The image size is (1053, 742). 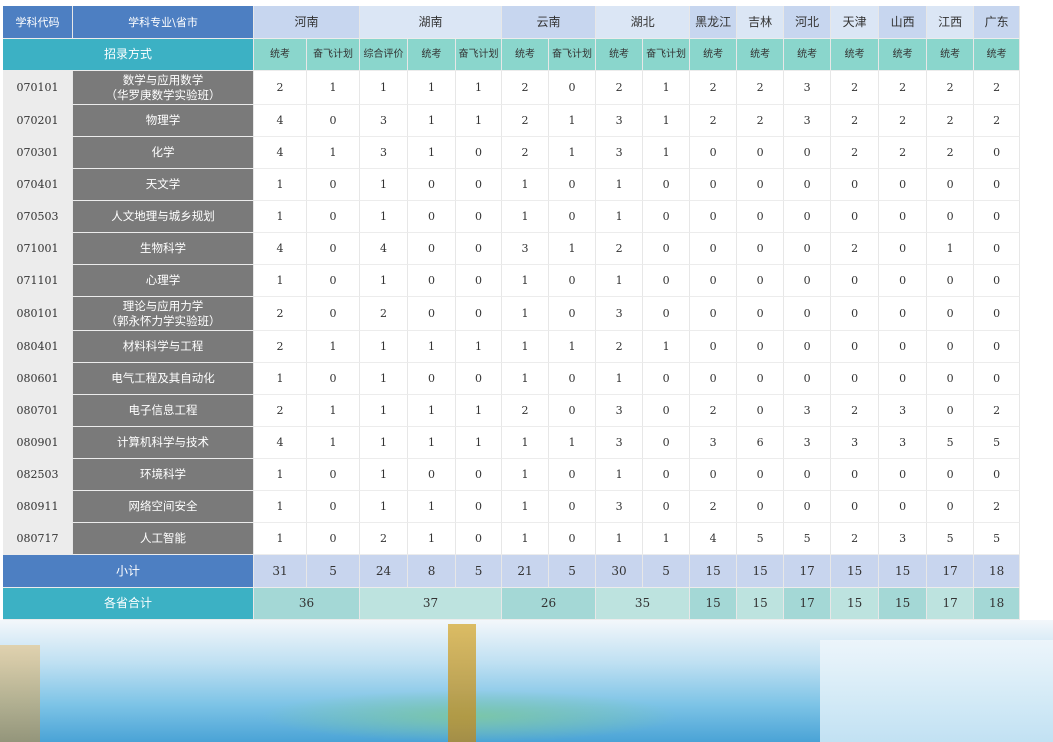 What do you see at coordinates (163, 120) in the screenshot?
I see `subject-name-line: 物理学` at bounding box center [163, 120].